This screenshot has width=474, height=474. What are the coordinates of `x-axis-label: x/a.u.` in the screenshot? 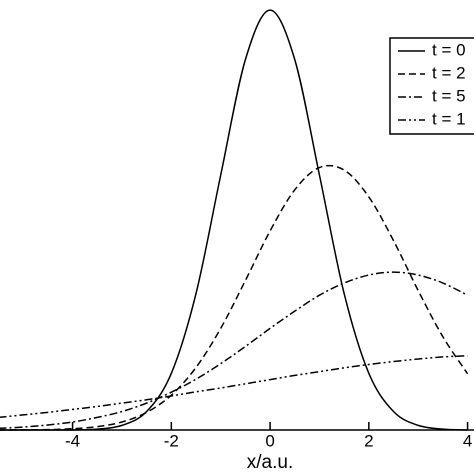 It's located at (270, 462).